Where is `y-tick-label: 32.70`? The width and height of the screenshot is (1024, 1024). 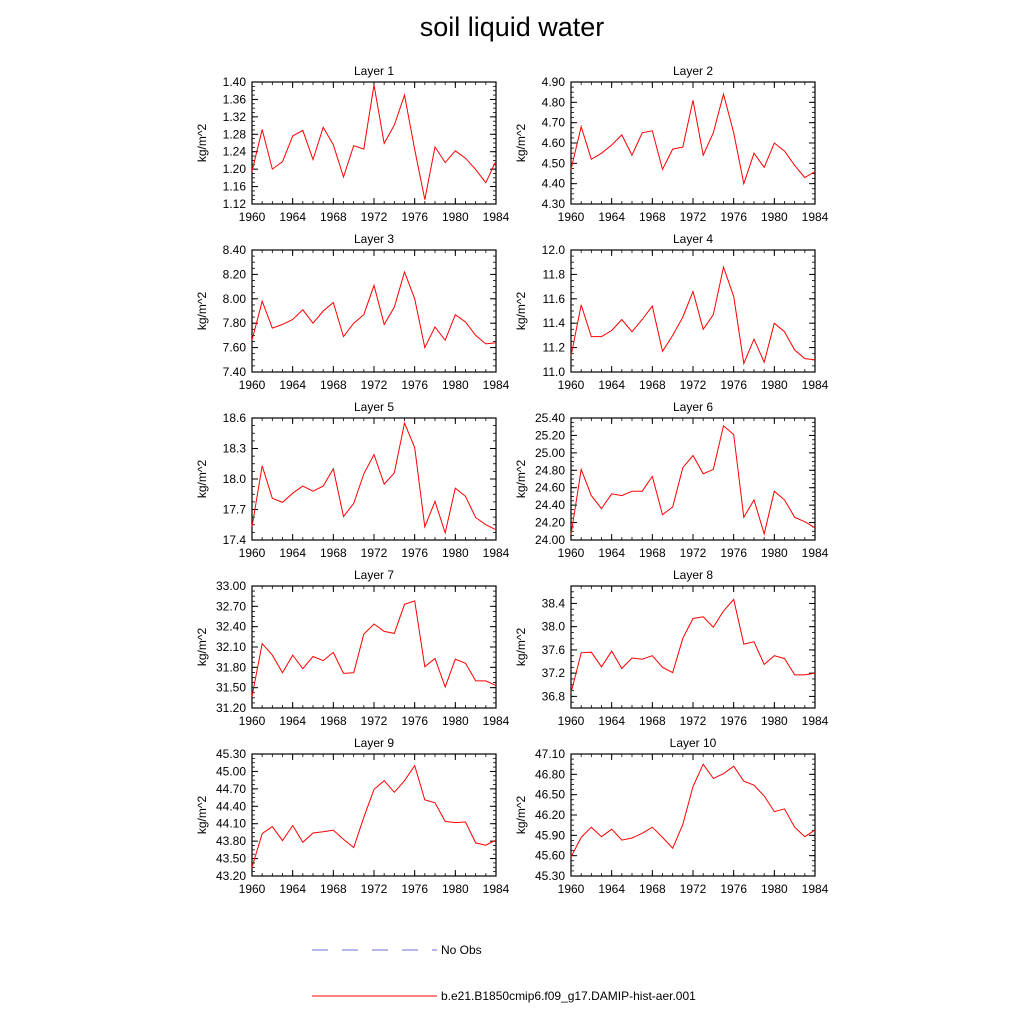 y-tick-label: 32.70 is located at coordinates (231, 606).